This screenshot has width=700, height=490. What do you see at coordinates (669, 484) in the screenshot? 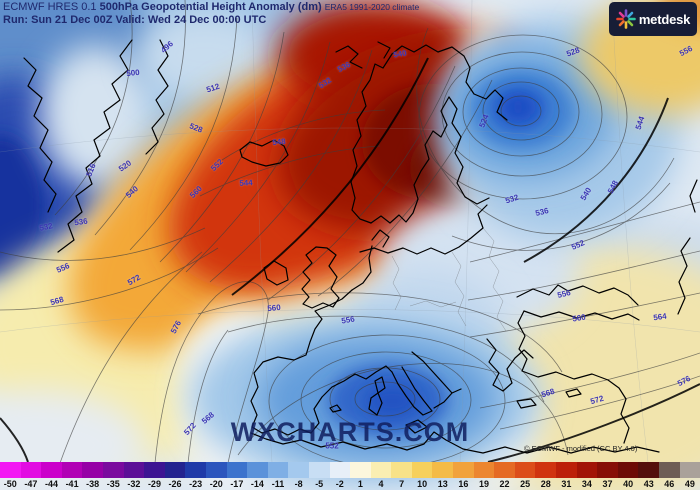
I see `colorbar-tick-label: 46` at bounding box center [669, 484].